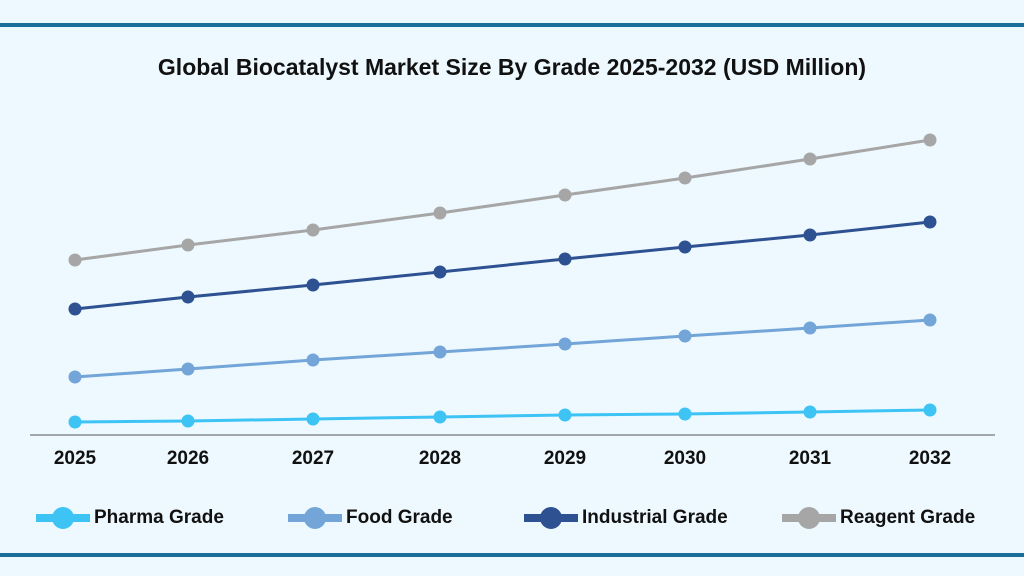 This screenshot has width=1024, height=576. I want to click on legend-item: Industrial Grade, so click(626, 518).